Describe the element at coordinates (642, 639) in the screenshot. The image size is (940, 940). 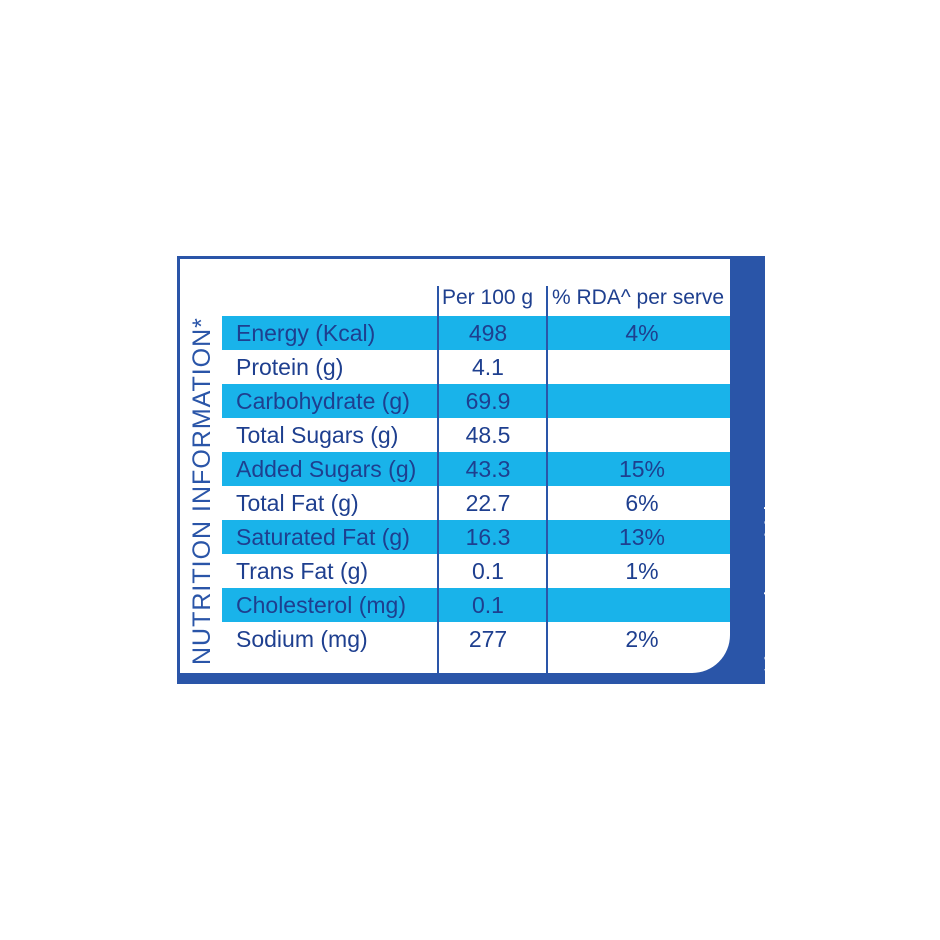
I see `rda-value: 2%` at that location.